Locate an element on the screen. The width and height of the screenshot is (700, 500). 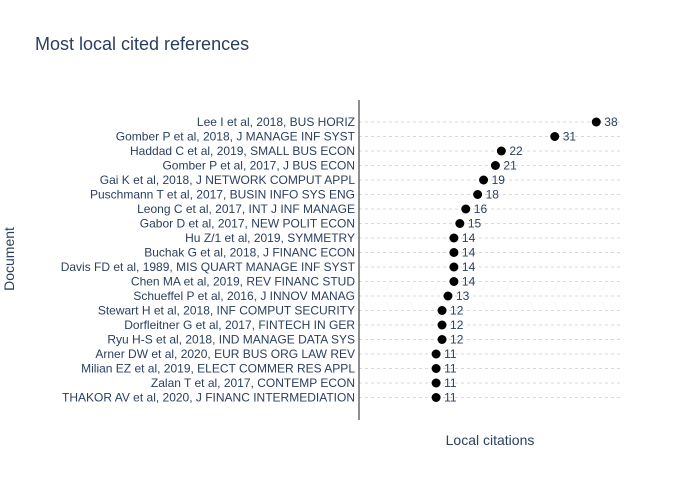
y-tick-label: Hu Z/1 et al, 2019, SYMMETRY is located at coordinates (270, 238).